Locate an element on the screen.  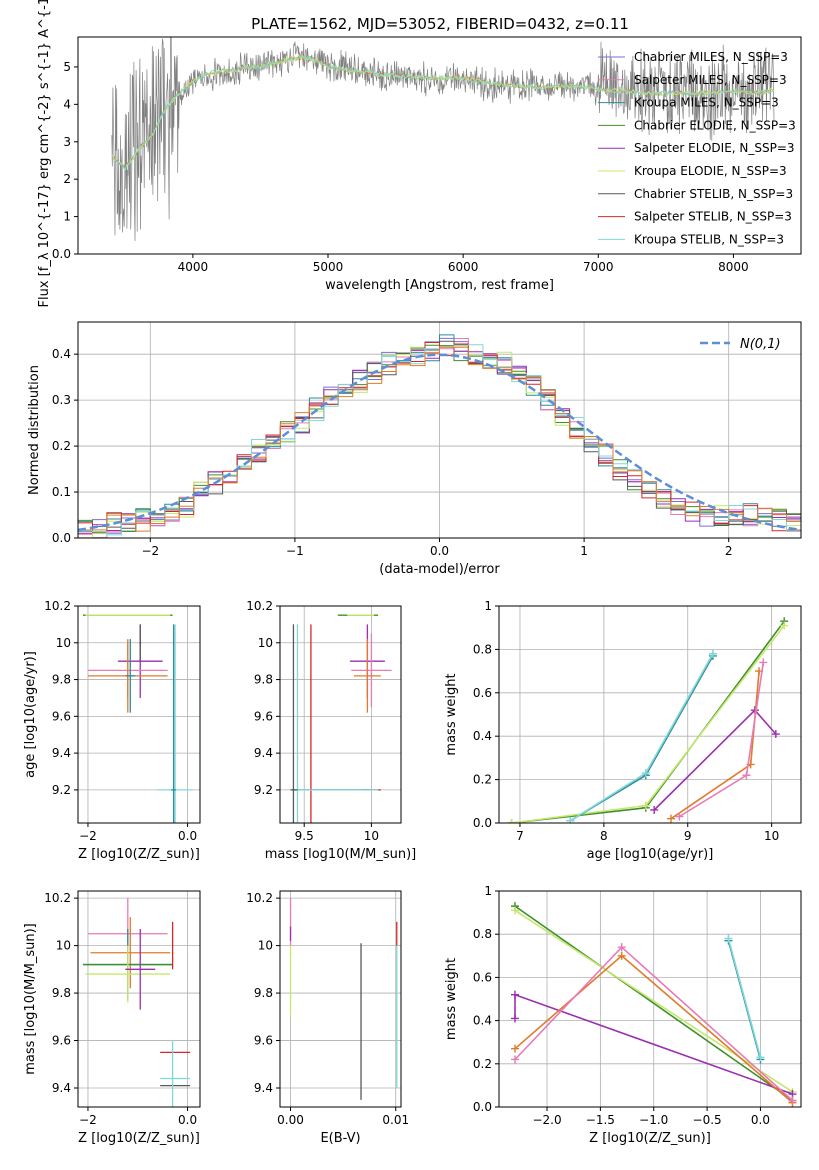
x-tick-label: −0.5 is located at coordinates (707, 1120).